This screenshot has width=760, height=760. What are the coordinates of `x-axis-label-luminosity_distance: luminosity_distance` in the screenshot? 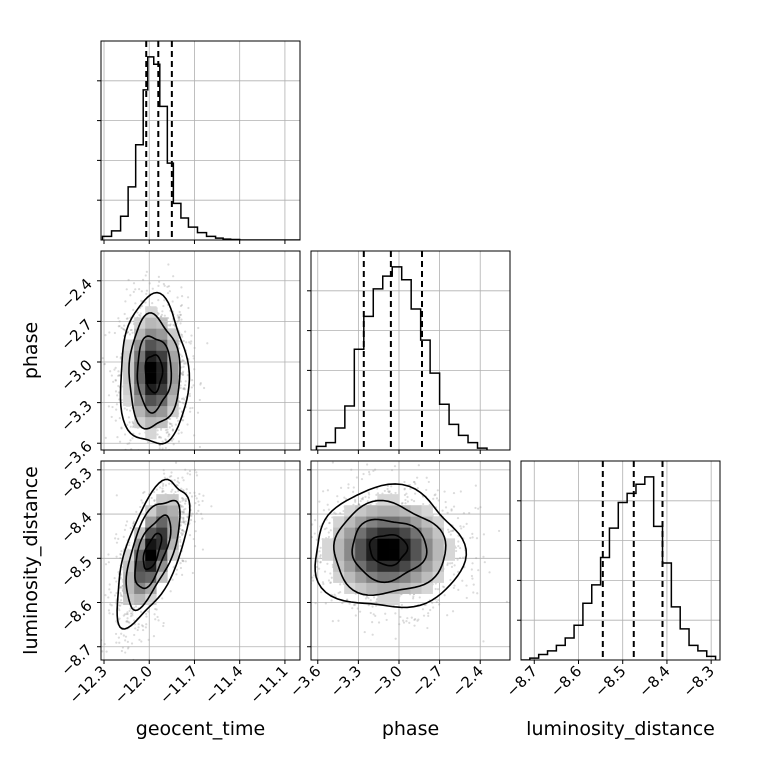 It's located at (620, 729).